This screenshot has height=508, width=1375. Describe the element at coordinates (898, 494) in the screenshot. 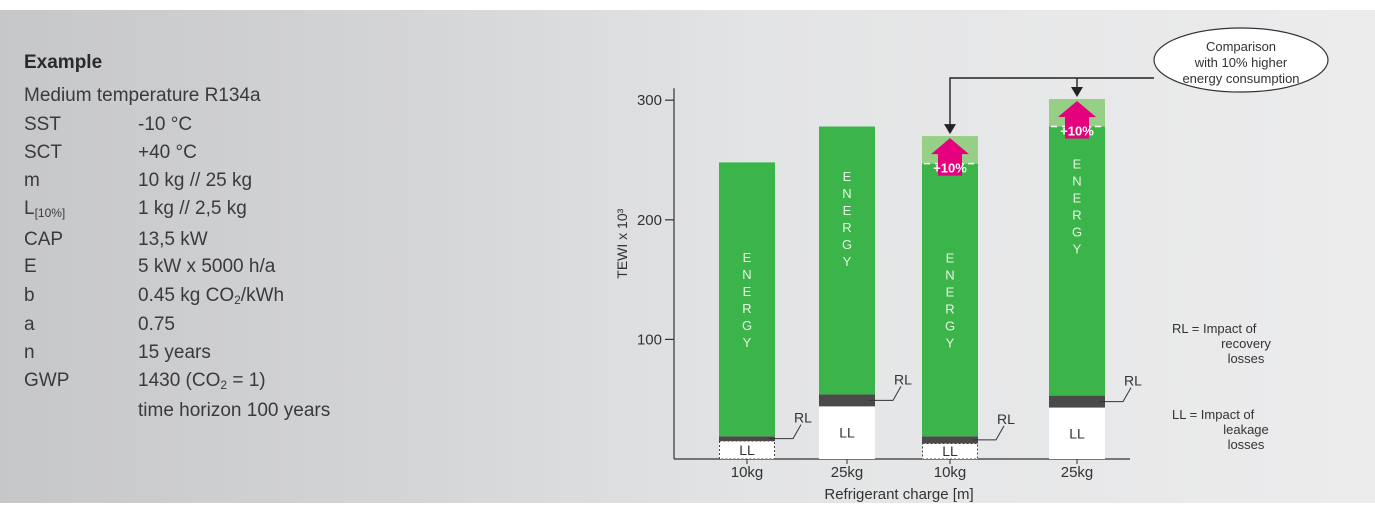

I see `x-axis-label: Refrigerant charge [m]` at that location.